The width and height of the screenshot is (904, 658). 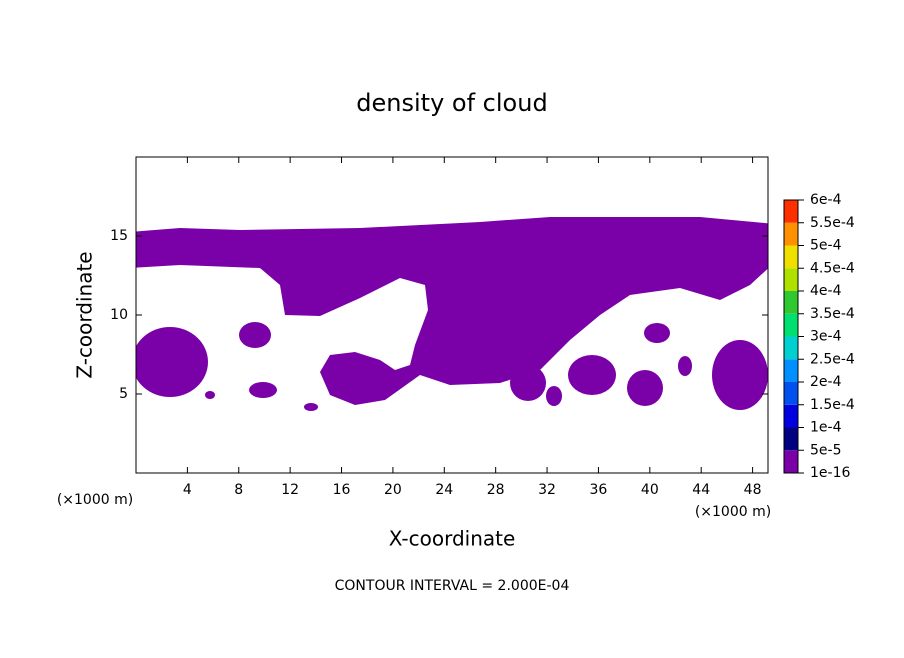 What do you see at coordinates (547, 490) in the screenshot?
I see `x-tick-label: 32` at bounding box center [547, 490].